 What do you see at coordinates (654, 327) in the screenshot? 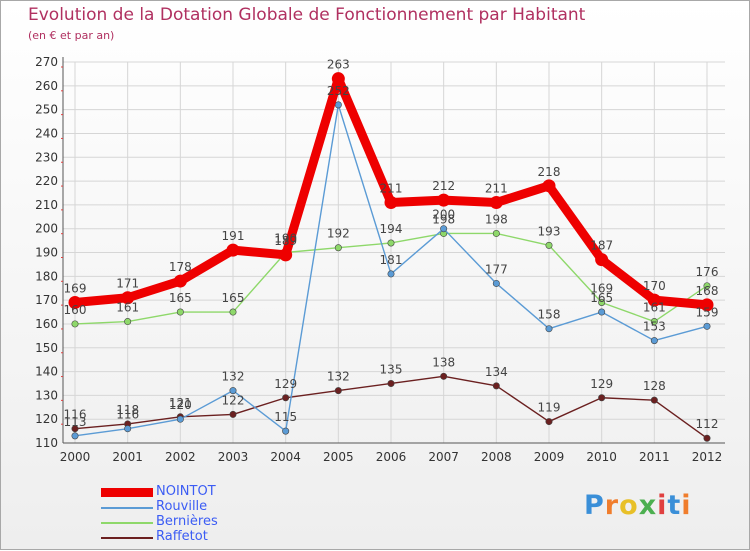
I see `data-label: 153` at bounding box center [654, 327].